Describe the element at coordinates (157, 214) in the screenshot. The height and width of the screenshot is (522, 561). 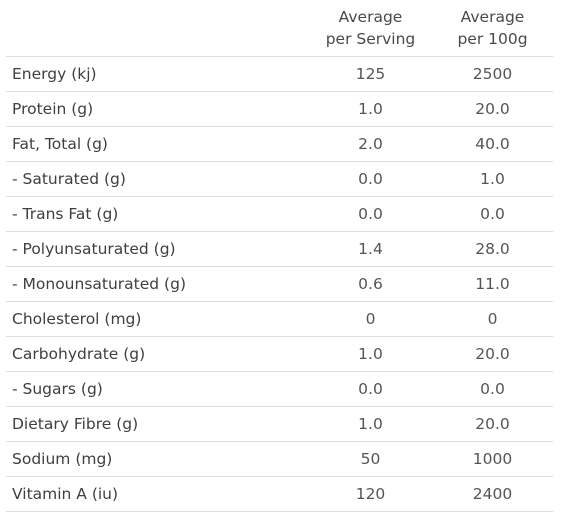
I see `nutrient-name: - Trans Fat (g)` at that location.